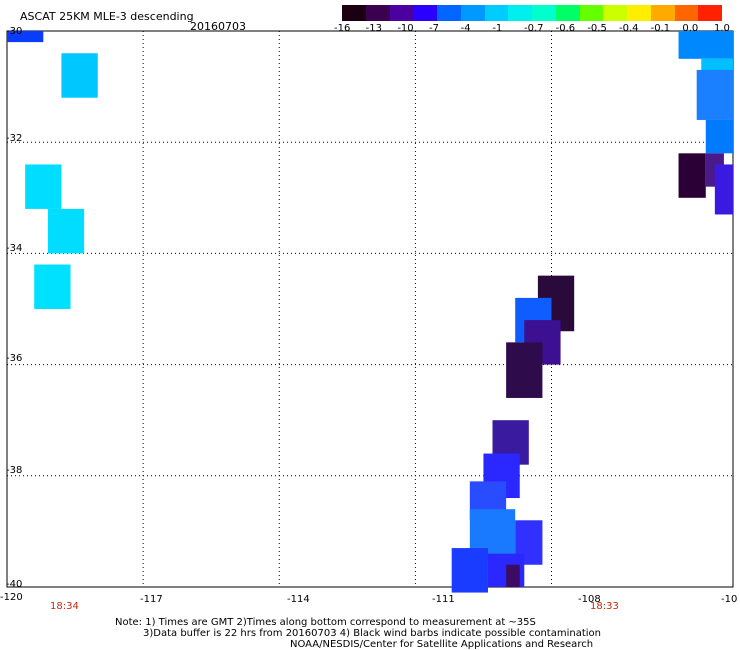  What do you see at coordinates (14, 584) in the screenshot?
I see `y-tick-label: -40` at bounding box center [14, 584].